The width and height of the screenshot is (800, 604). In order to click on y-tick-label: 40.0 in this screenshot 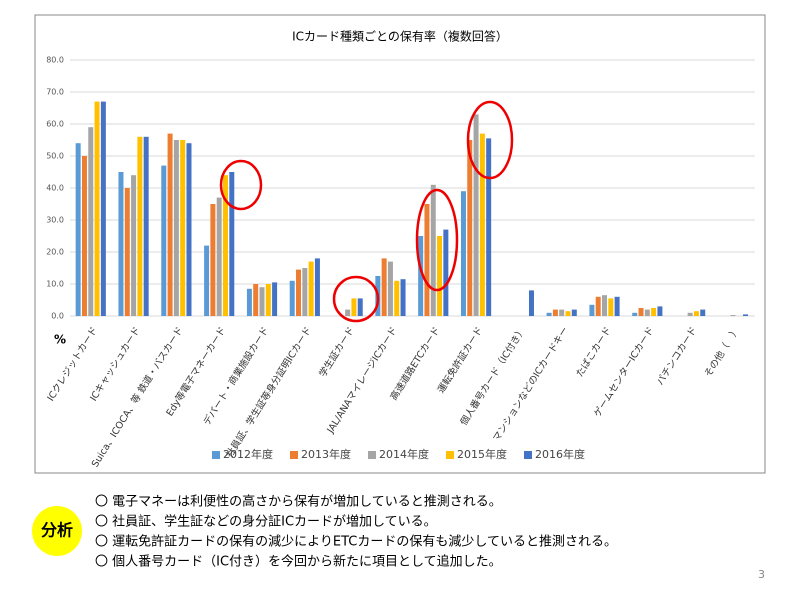, I will do `click(55, 188)`.